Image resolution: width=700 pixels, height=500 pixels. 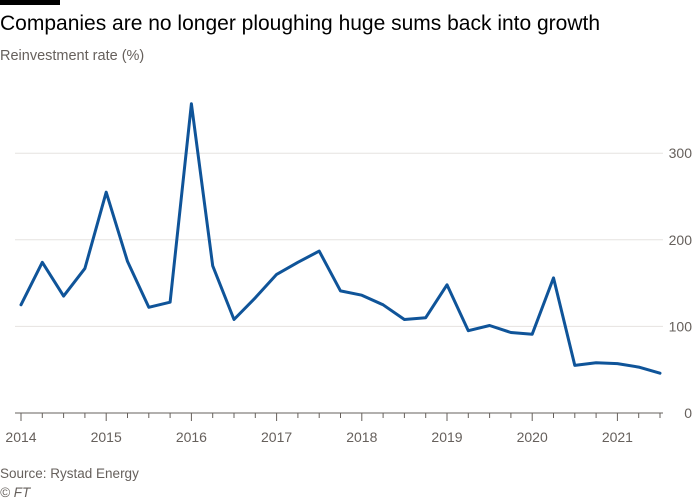 What do you see at coordinates (30, 2) in the screenshot?
I see `brand-bar` at bounding box center [30, 2].